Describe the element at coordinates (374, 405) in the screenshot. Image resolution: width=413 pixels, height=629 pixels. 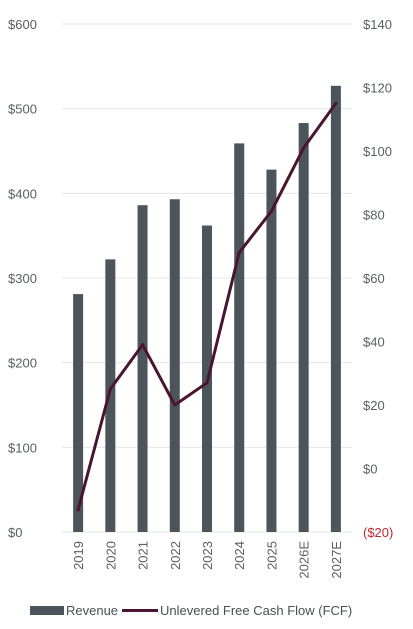
I see `right-tick-label: $20` at that location.